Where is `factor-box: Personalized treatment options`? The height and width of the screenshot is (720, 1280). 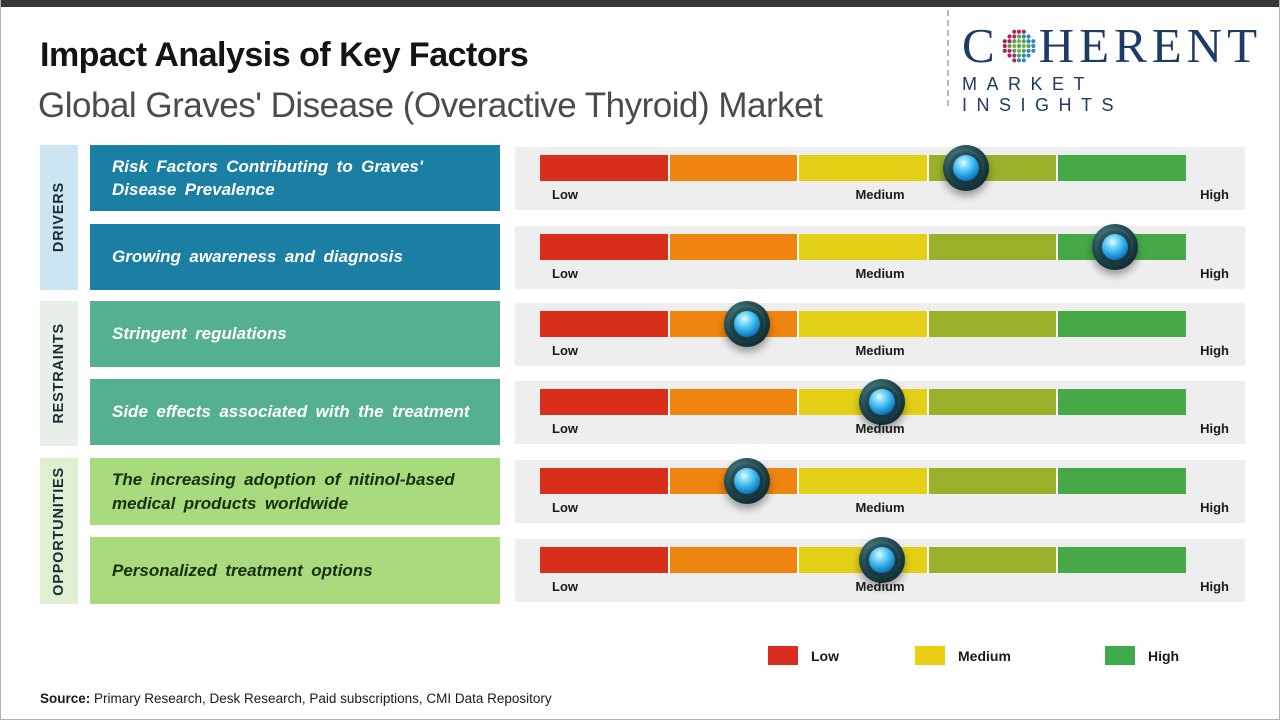 factor-box: Personalized treatment options is located at coordinates (295, 570).